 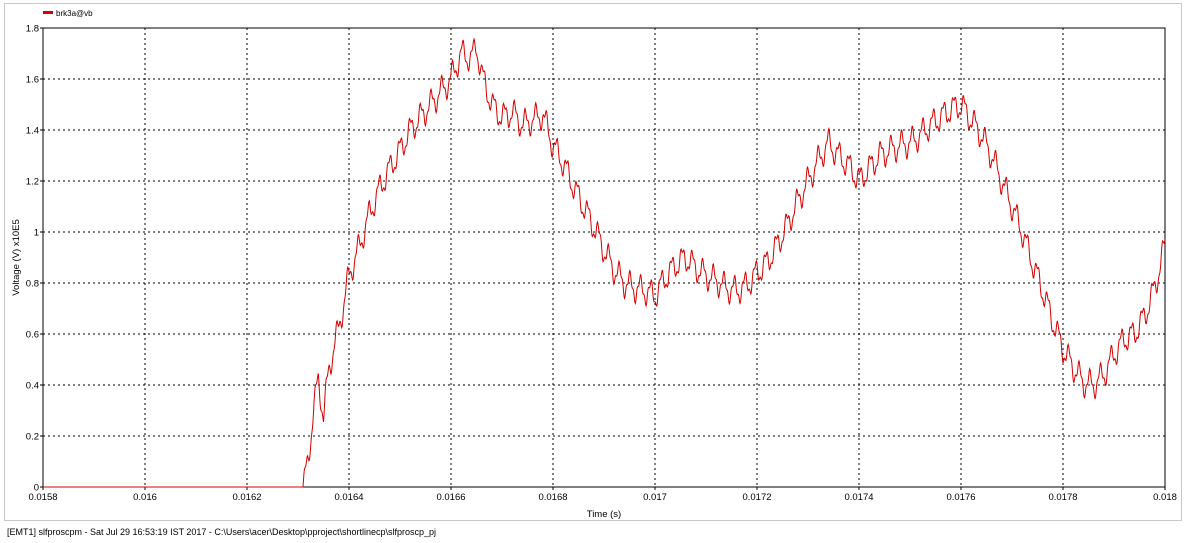 I want to click on x-tick-label: 0.017, so click(x=655, y=497).